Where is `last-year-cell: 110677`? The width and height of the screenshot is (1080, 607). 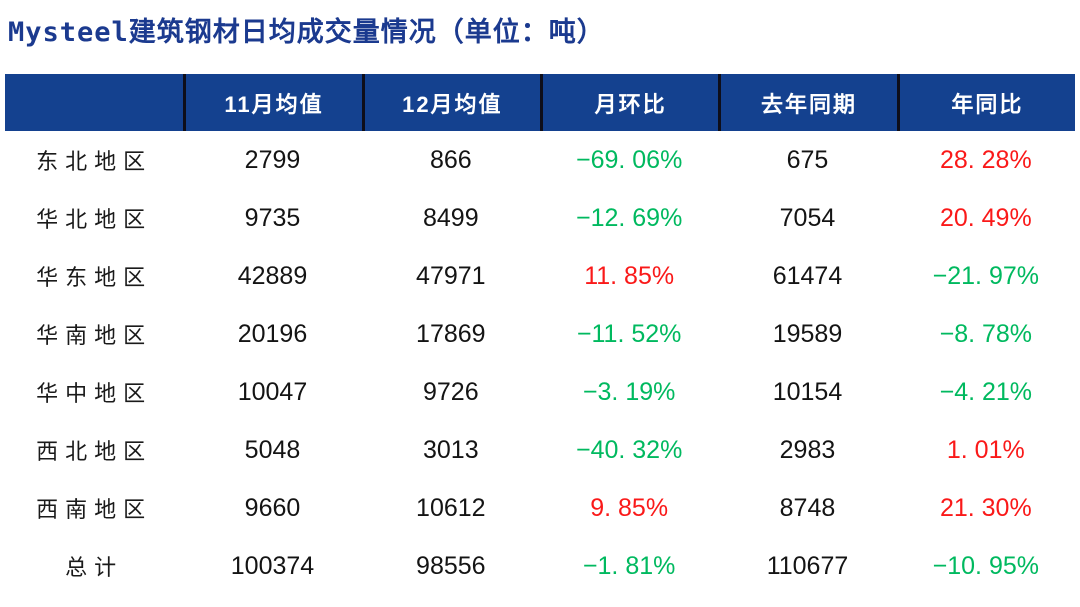 last-year-cell: 110677 is located at coordinates (807, 565).